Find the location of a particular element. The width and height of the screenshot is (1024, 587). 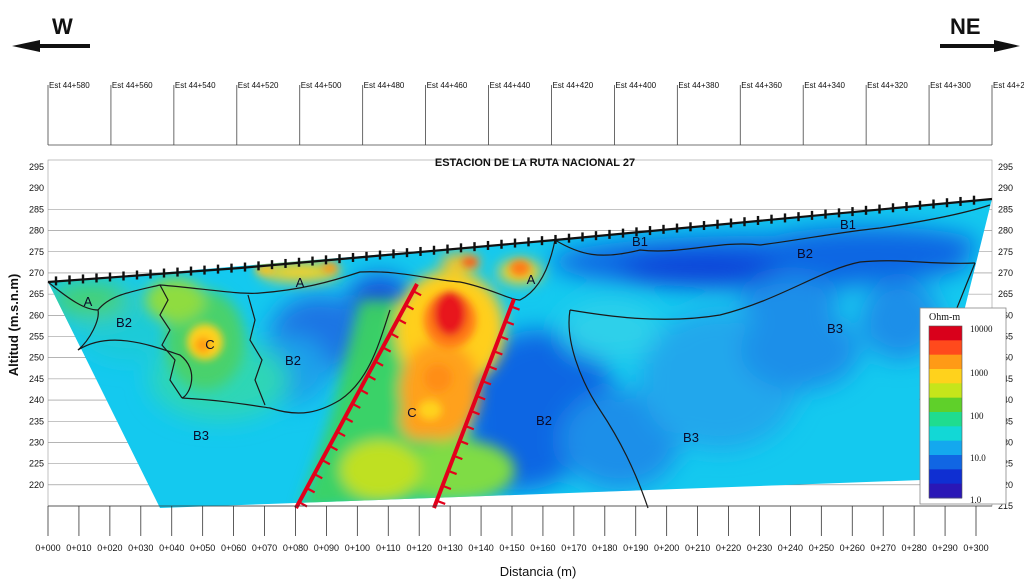

fault-lines is located at coordinates (407, 396).